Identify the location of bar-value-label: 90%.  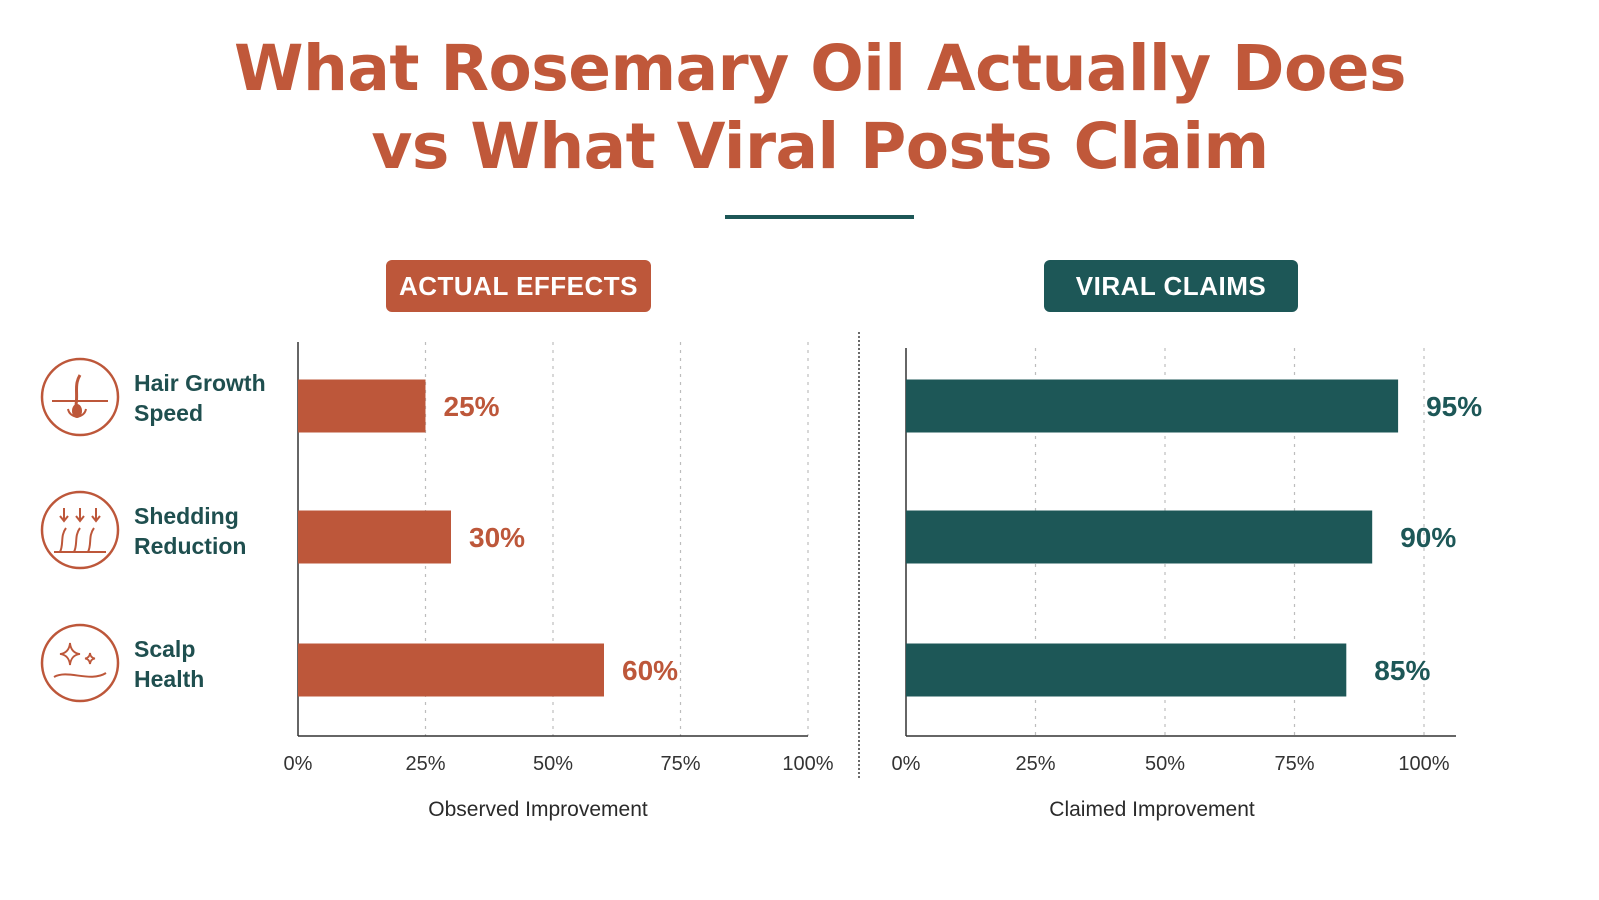
(1428, 537).